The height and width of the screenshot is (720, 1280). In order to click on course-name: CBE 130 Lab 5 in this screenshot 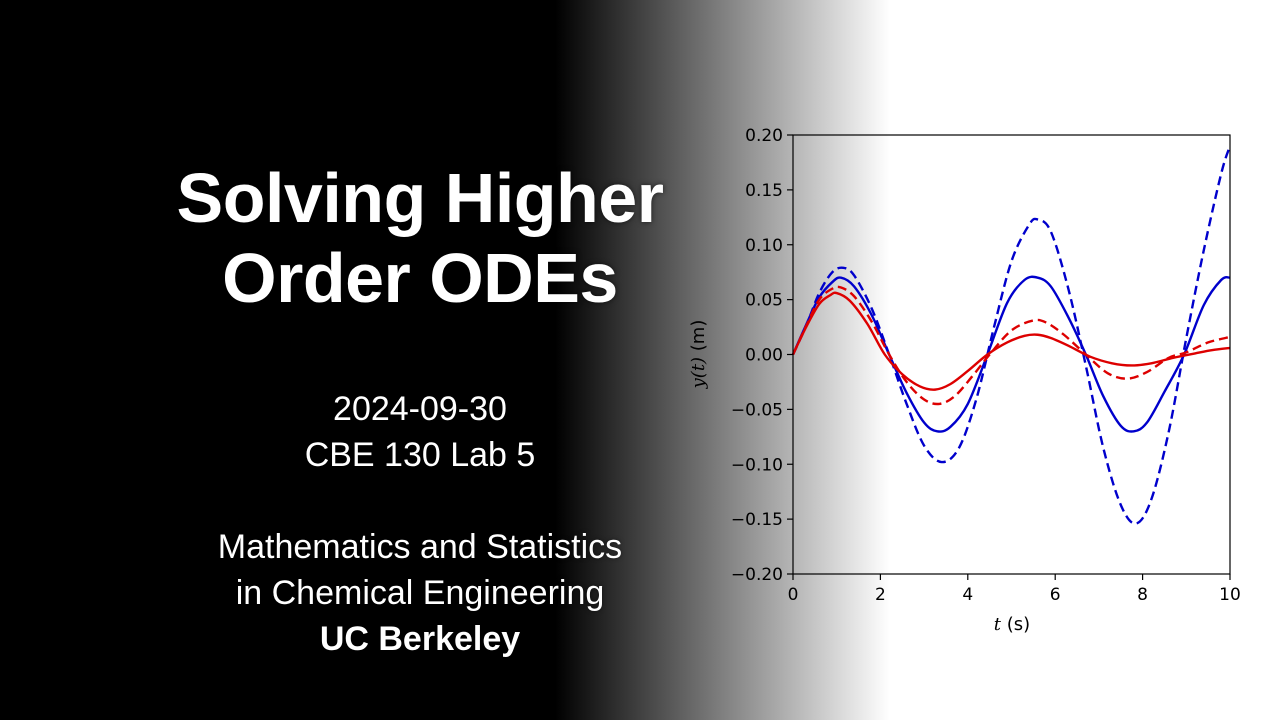, I will do `click(420, 455)`.